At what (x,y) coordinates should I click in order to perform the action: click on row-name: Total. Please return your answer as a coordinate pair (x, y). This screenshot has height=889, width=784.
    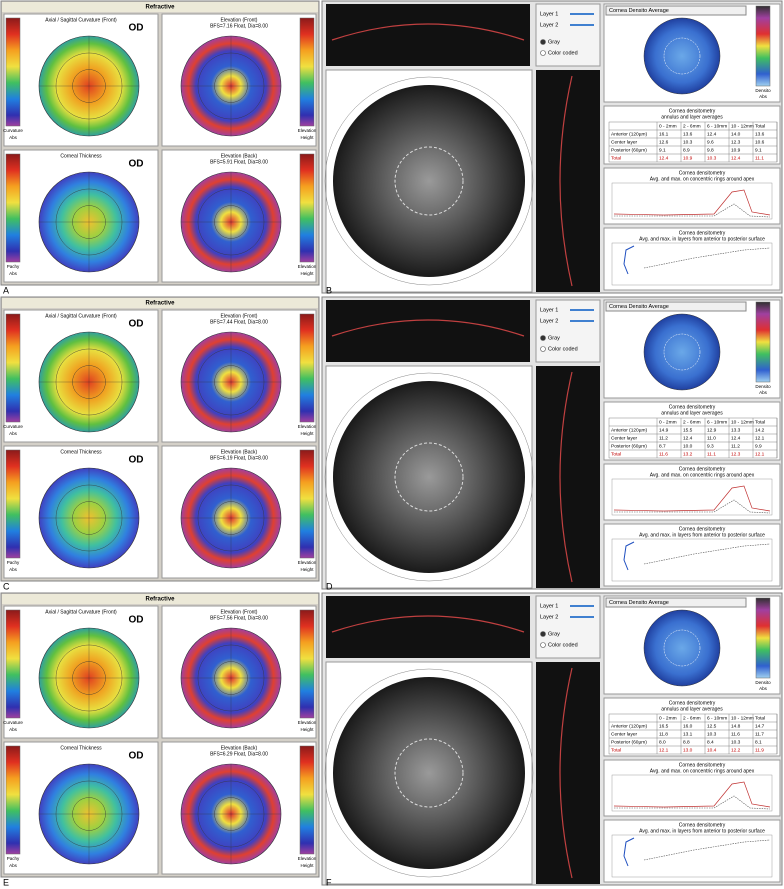
    Looking at the image, I should click on (616, 454).